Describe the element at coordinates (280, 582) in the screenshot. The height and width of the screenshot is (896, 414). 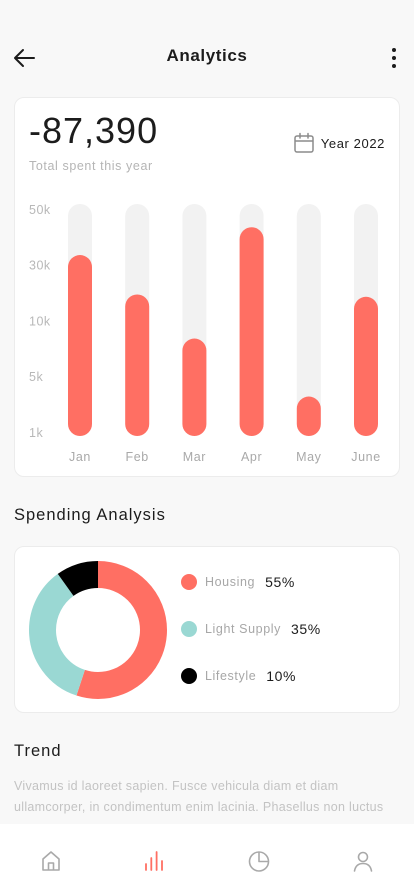
I see `legend-value: 55%` at that location.